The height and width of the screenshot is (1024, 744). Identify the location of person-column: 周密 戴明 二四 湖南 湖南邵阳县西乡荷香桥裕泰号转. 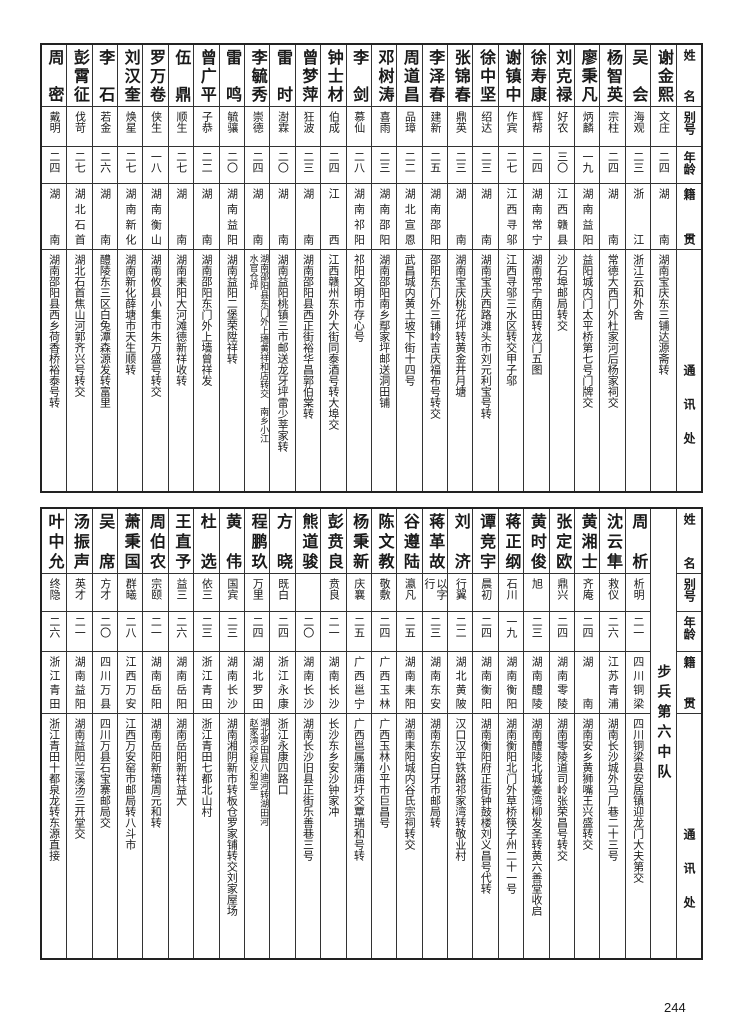
(54, 268).